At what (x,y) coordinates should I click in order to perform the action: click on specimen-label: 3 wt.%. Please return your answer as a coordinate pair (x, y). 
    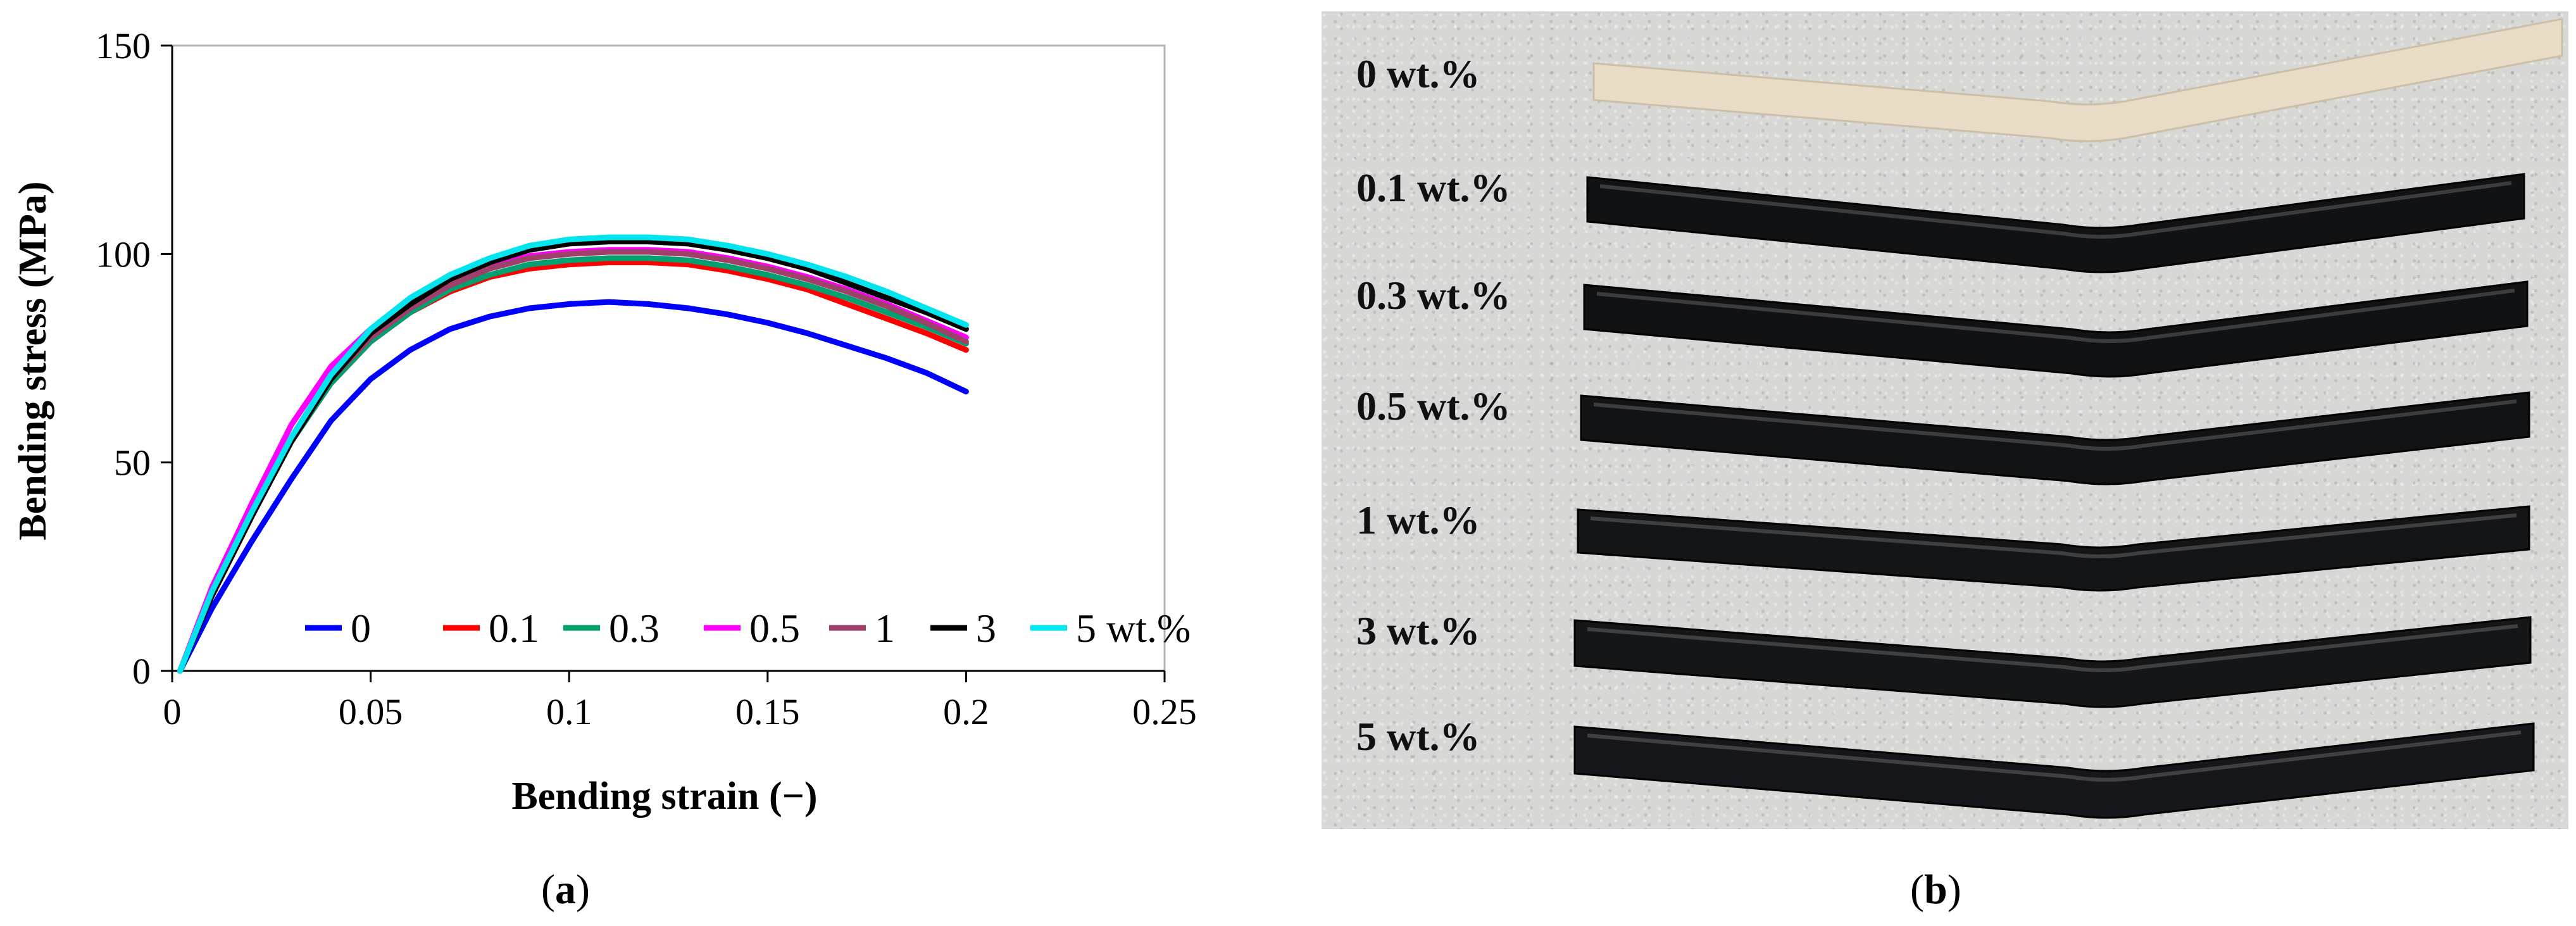
    Looking at the image, I should click on (1418, 630).